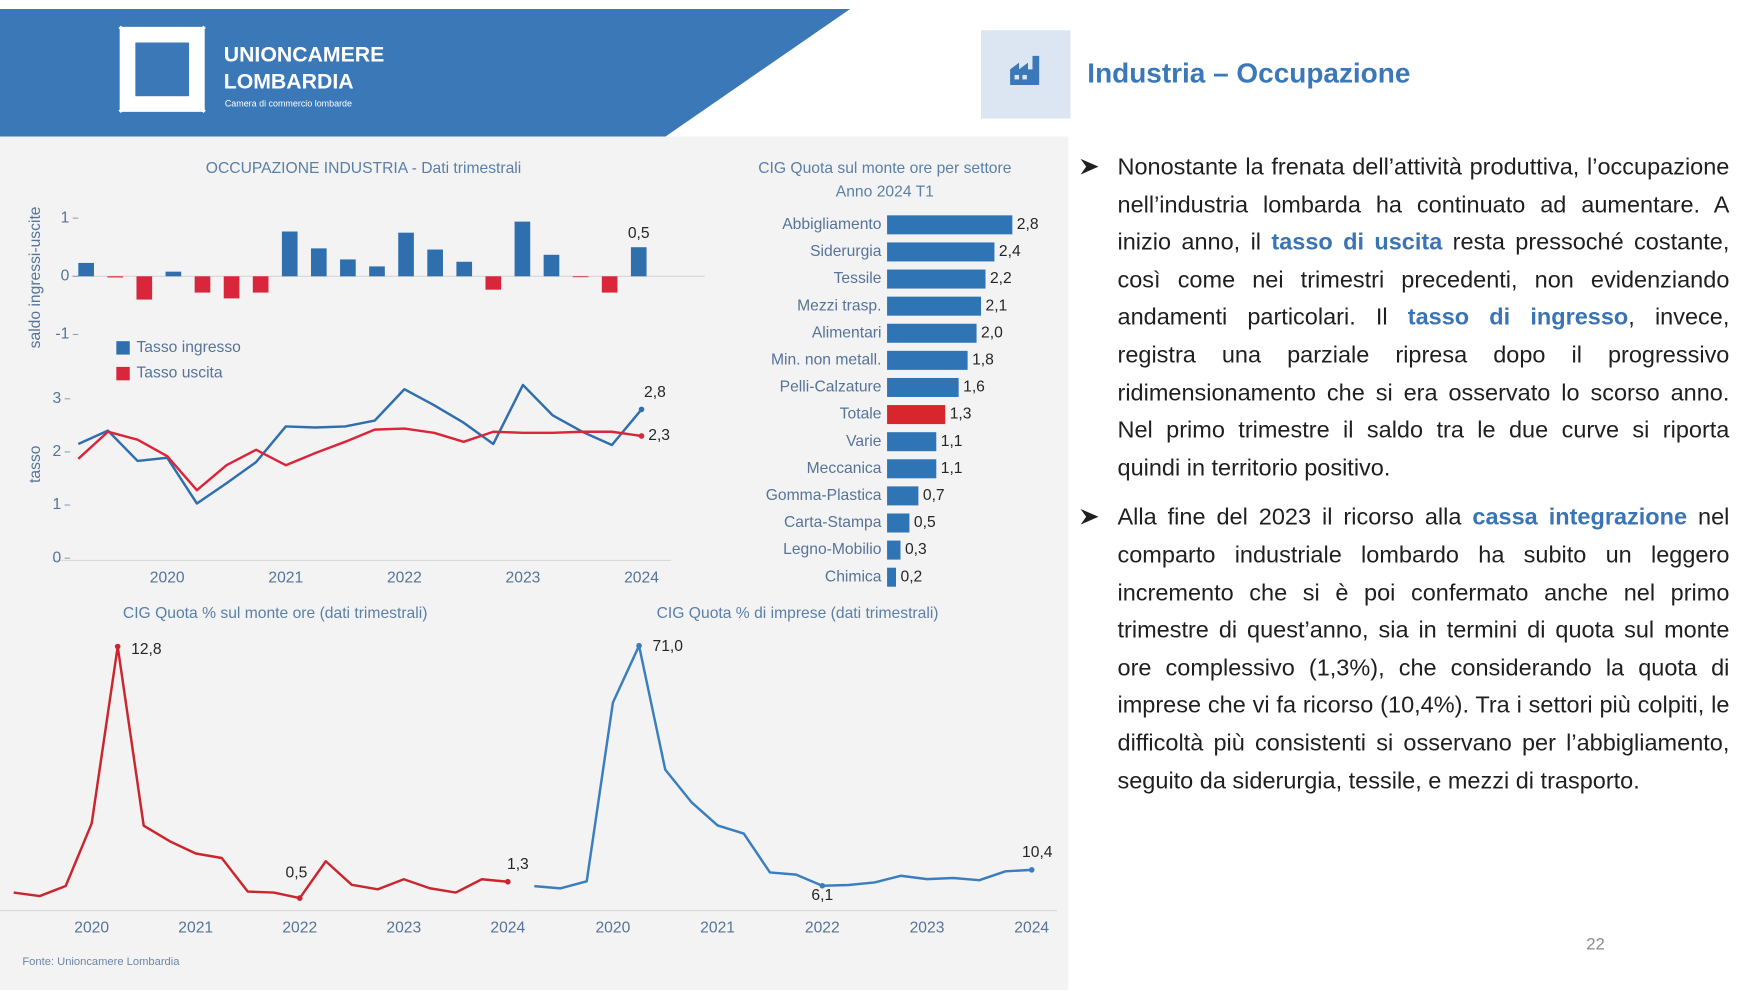  Describe the element at coordinates (146, 649) in the screenshot. I see `value-label: 12,8` at that location.